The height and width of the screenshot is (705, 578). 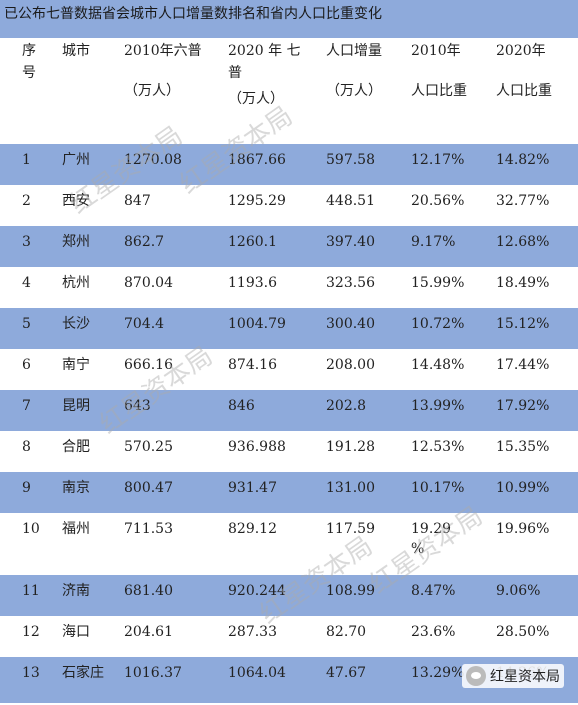 What do you see at coordinates (76, 51) in the screenshot?
I see `header-city: 城市` at bounding box center [76, 51].